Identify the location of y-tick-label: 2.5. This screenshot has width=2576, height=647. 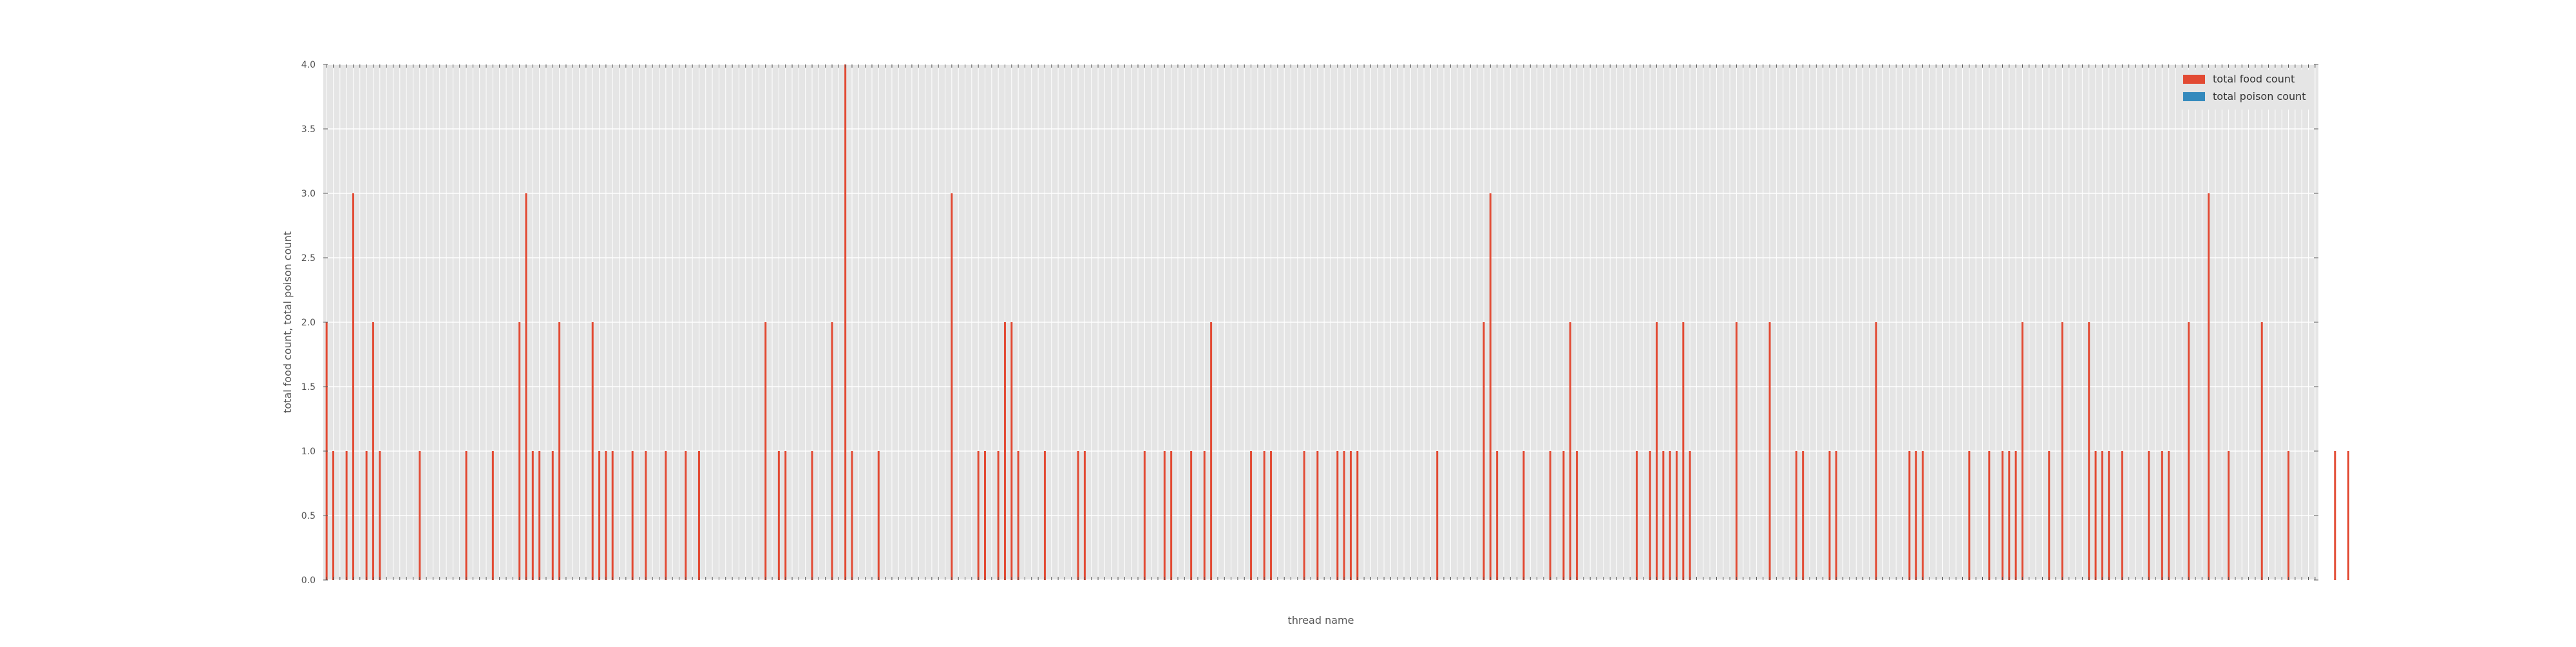
(309, 258).